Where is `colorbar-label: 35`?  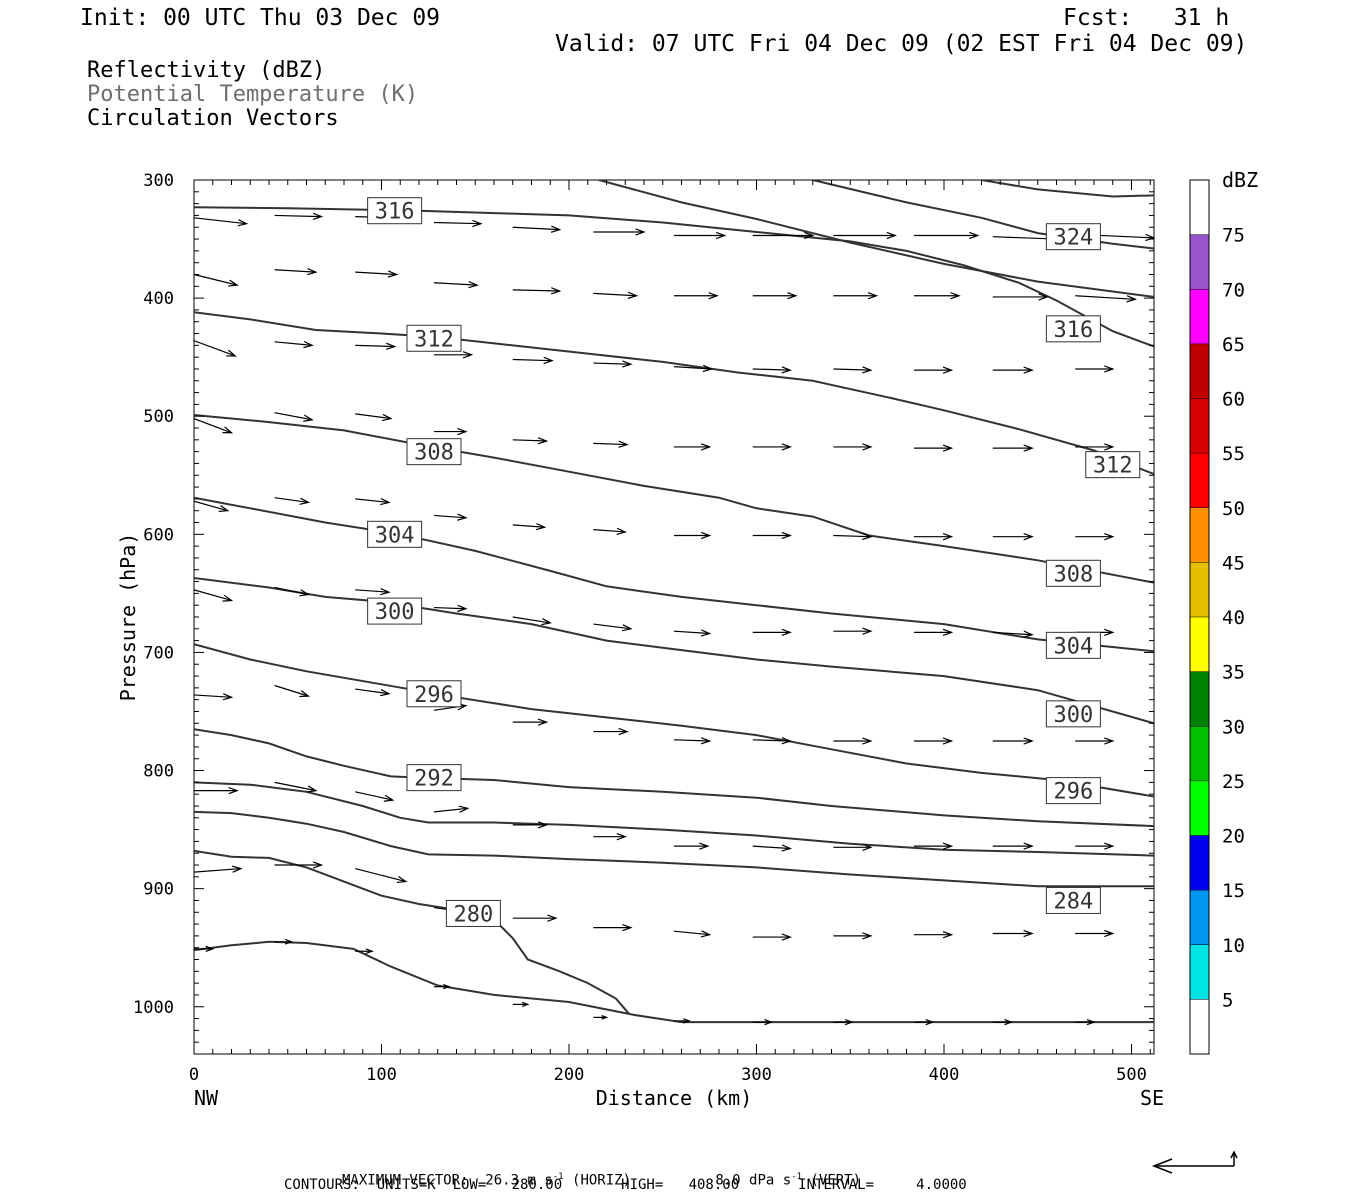
colorbar-label: 35 is located at coordinates (1233, 673).